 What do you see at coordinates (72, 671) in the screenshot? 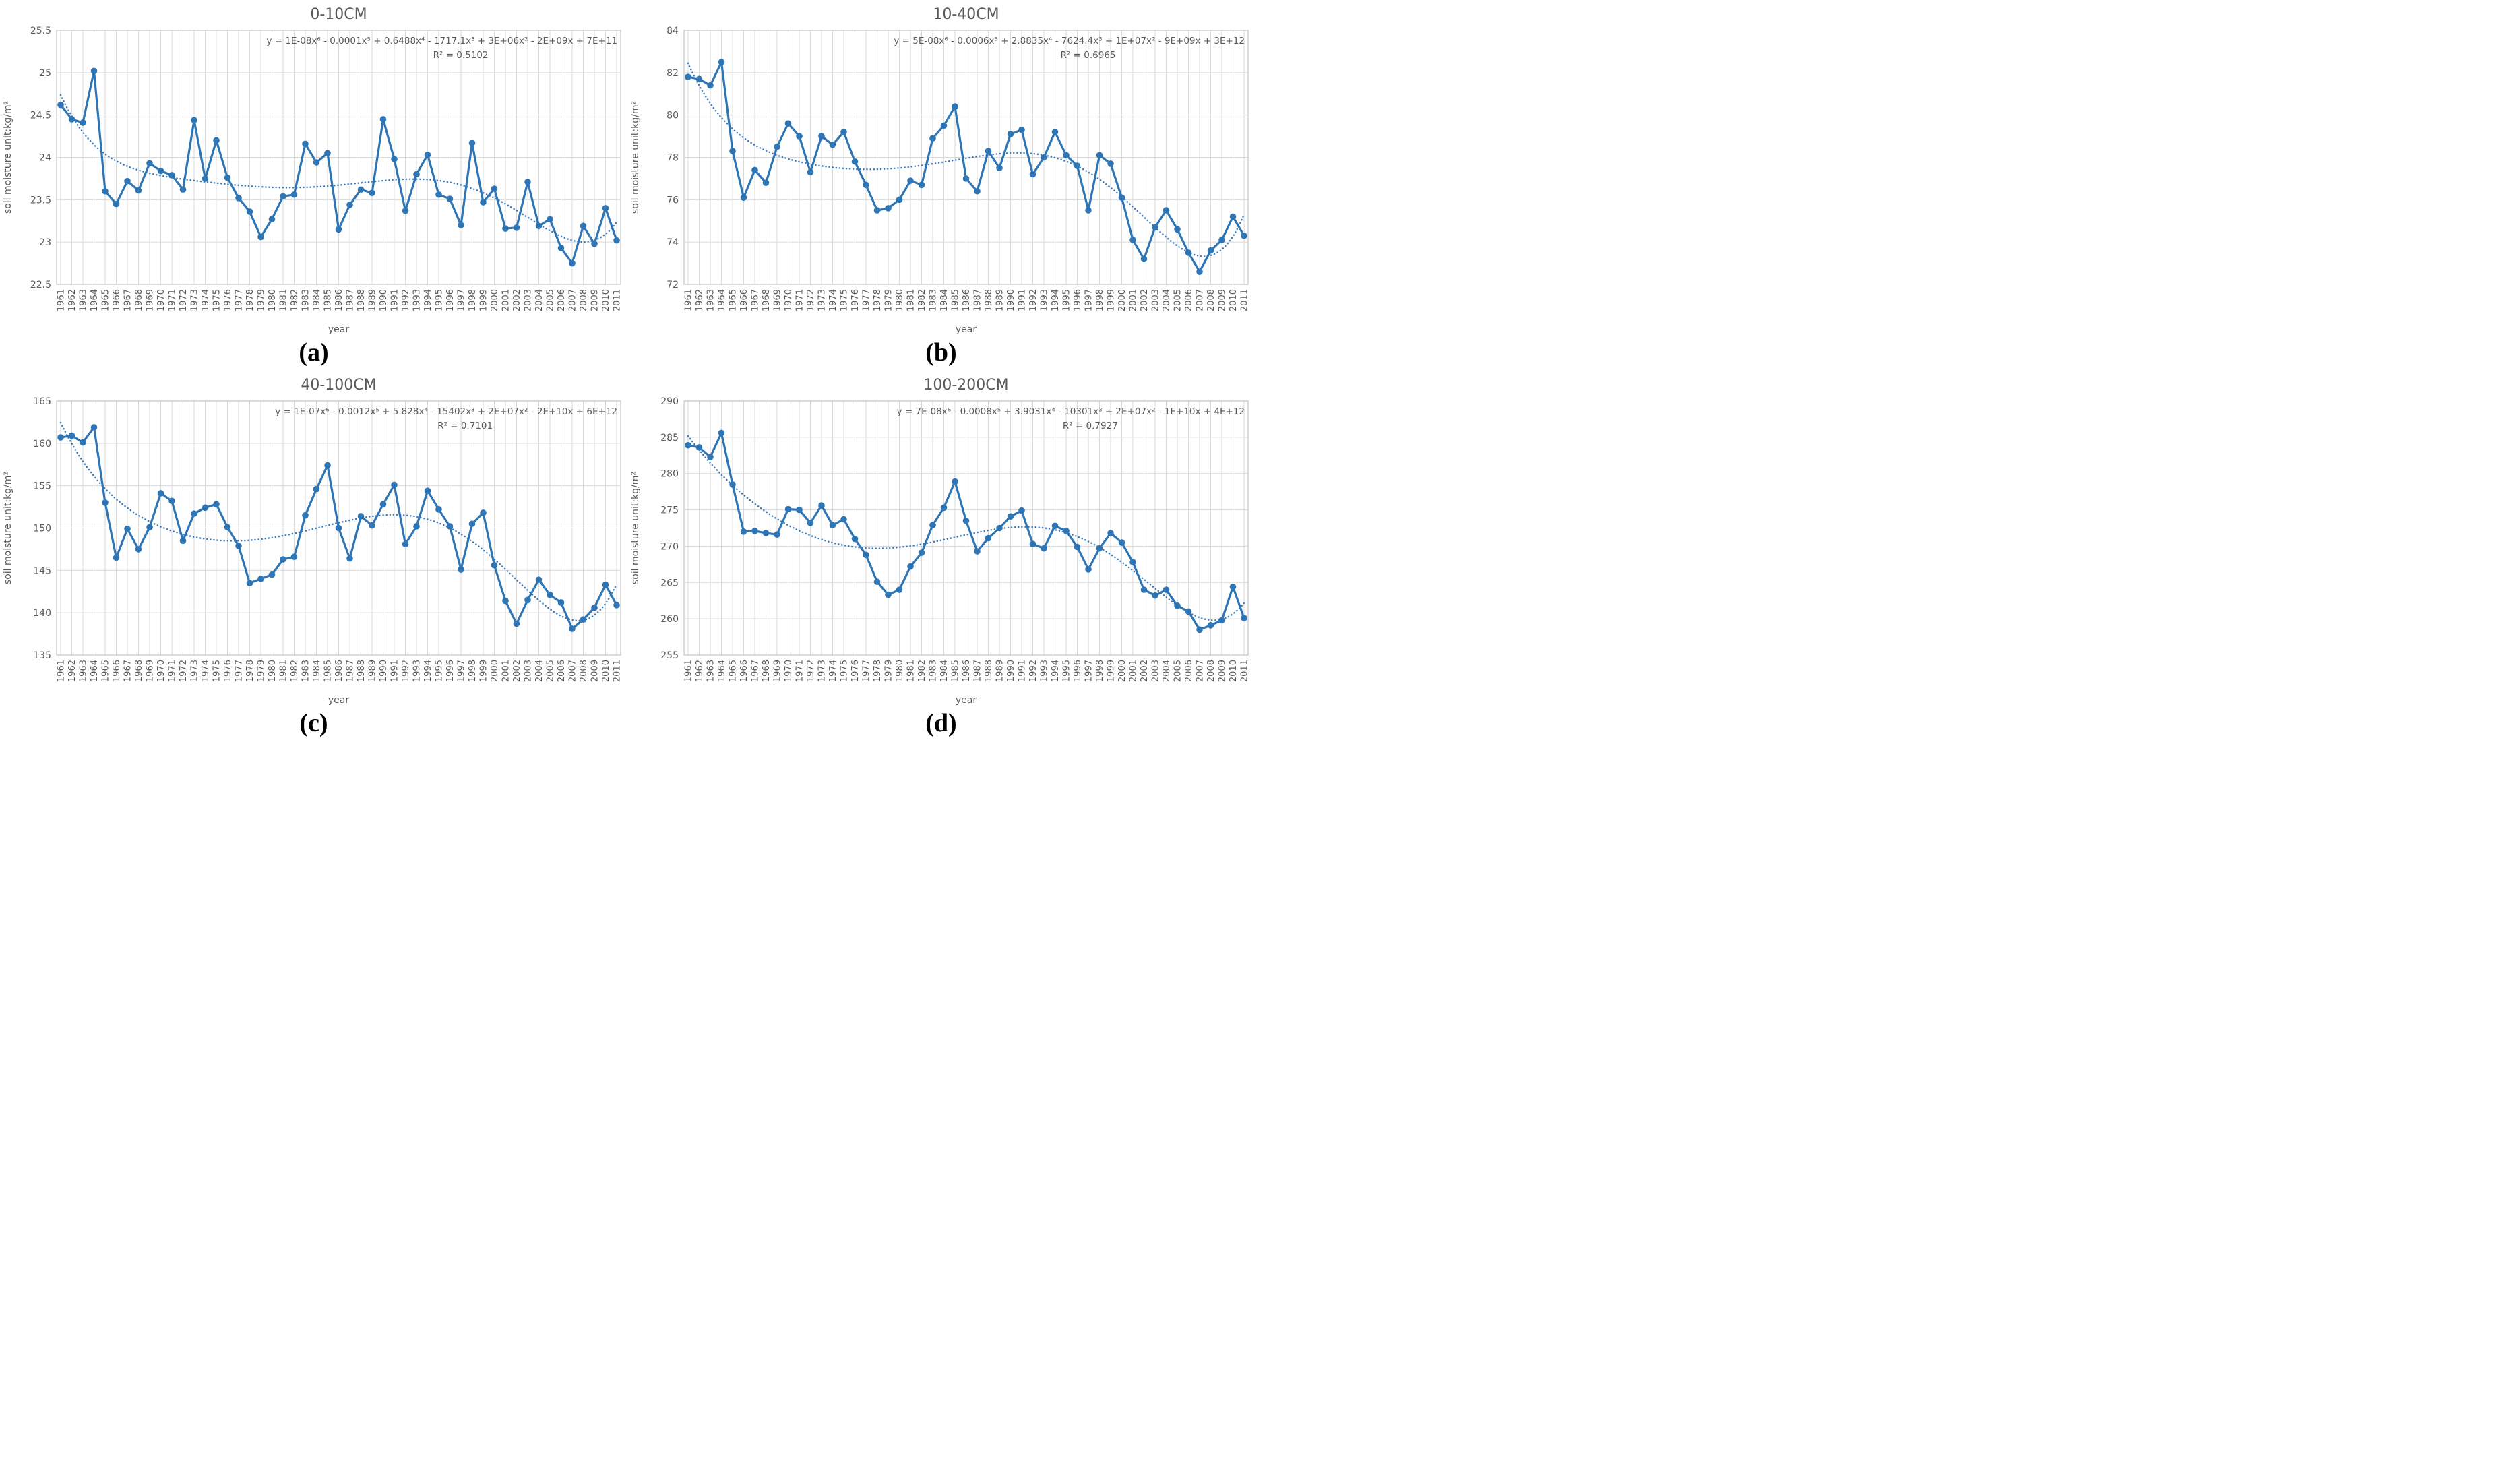
I see `x-tick-label: 1962` at bounding box center [72, 671].